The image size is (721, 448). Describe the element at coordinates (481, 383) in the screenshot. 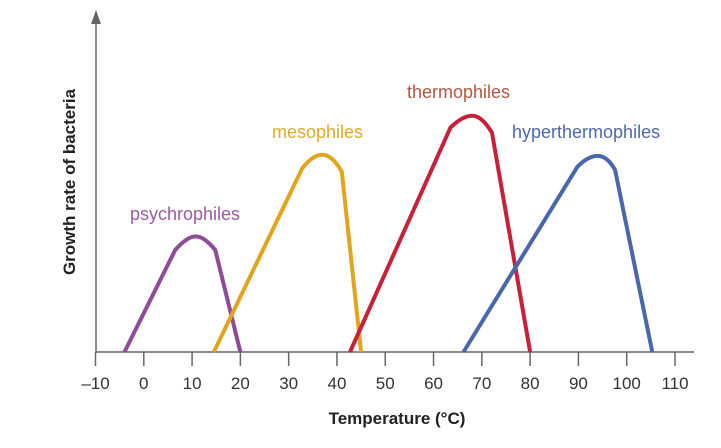

I see `x-tick-label: 70` at that location.